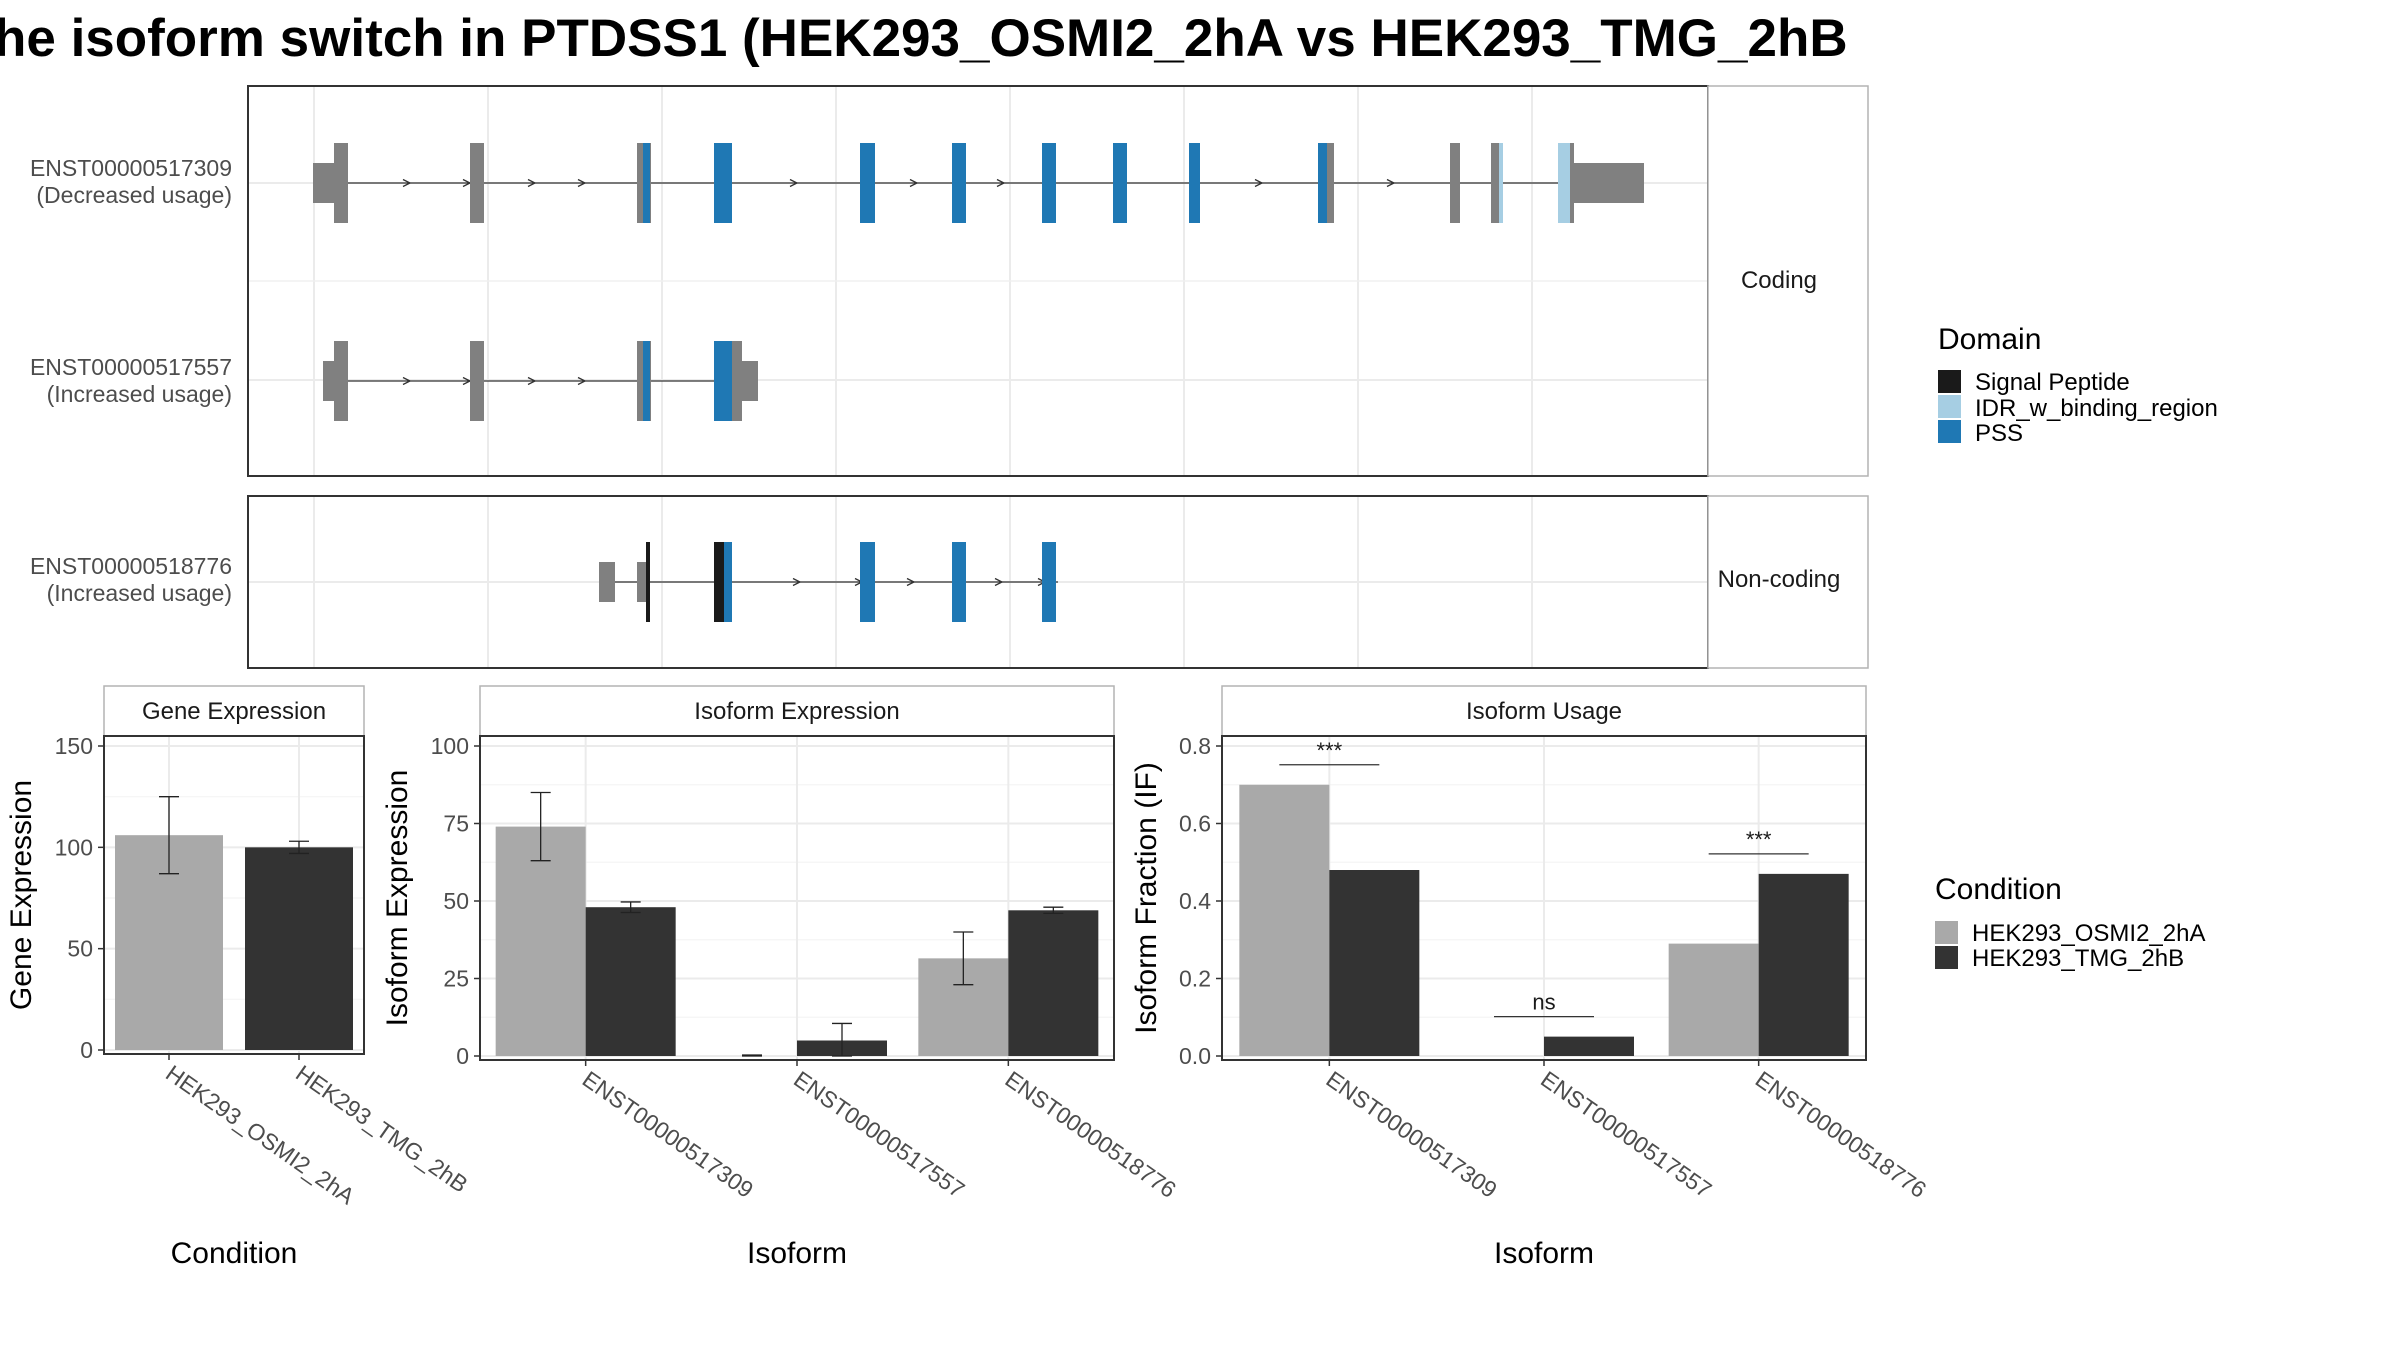  I want to click on isoform-expr-strip, so click(797, 711).